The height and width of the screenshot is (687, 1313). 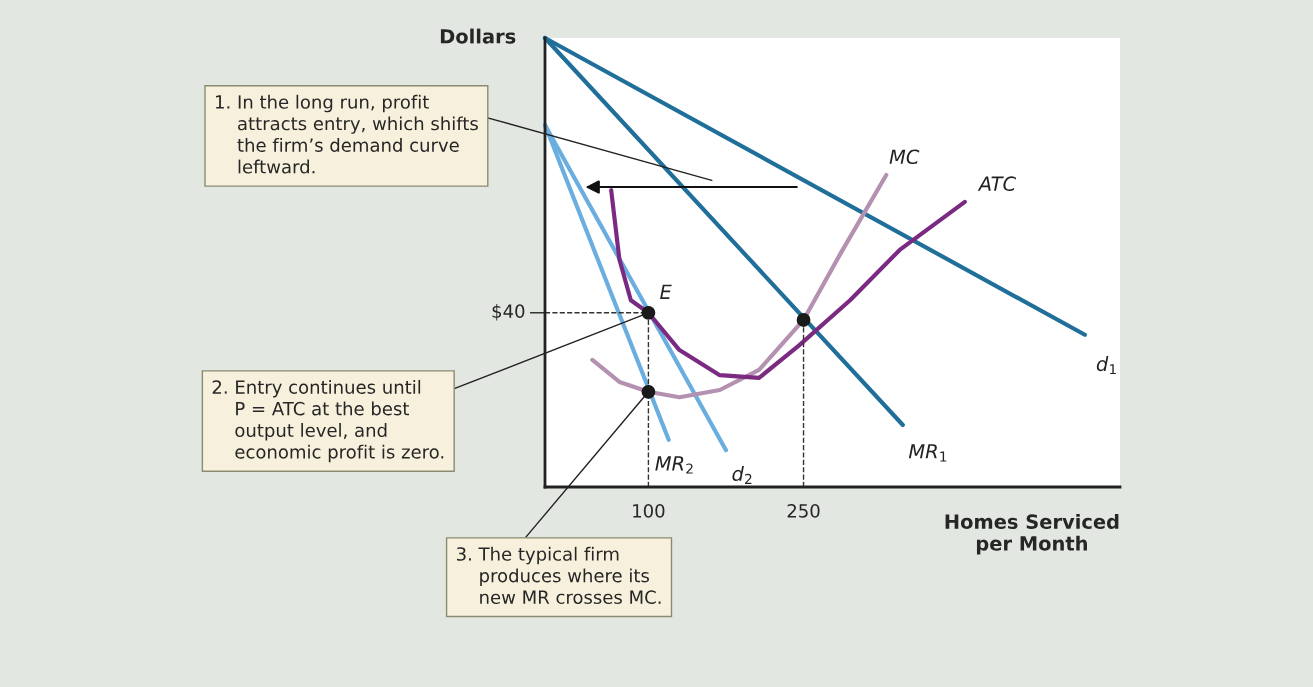 What do you see at coordinates (674, 465) in the screenshot?
I see `series-label: MR$_{2}$` at bounding box center [674, 465].